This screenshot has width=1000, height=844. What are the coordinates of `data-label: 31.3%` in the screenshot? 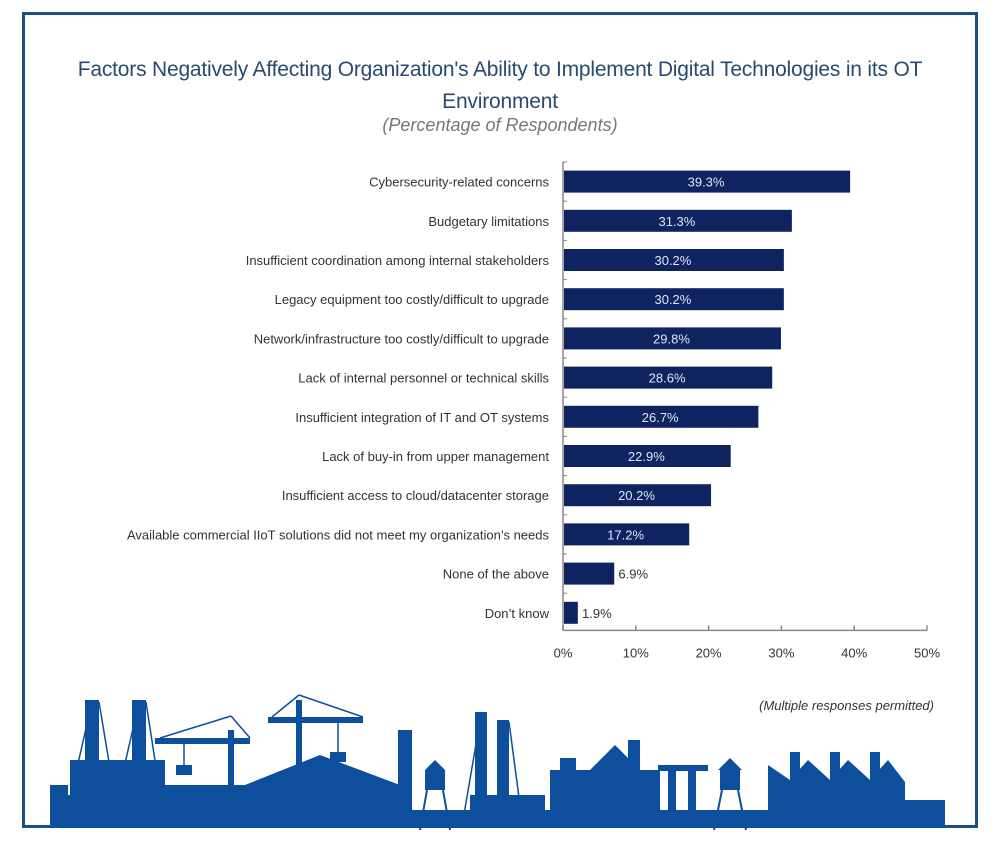 It's located at (676, 221).